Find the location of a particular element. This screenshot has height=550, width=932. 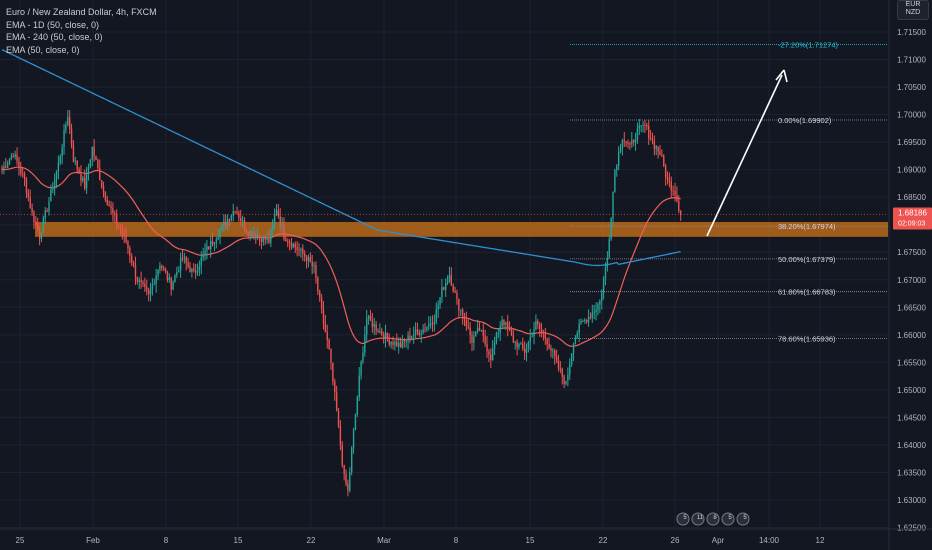

price-tick-label: 1.64500 is located at coordinates (911, 417).